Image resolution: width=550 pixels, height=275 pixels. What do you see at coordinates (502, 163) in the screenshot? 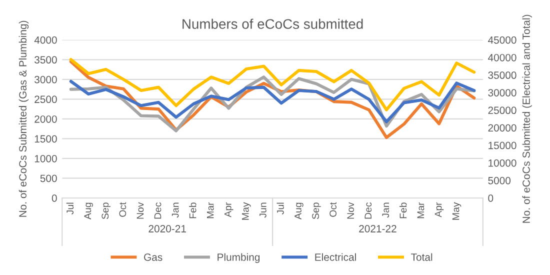
I see `y2-tick-label: 10000` at bounding box center [502, 163].